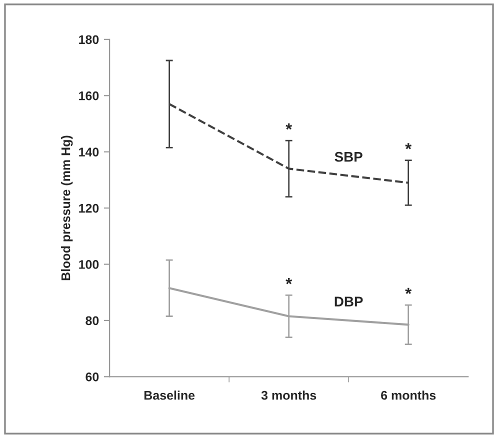 This screenshot has width=498, height=438. What do you see at coordinates (408, 395) in the screenshot?
I see `x-tick-label: 6 months` at bounding box center [408, 395].